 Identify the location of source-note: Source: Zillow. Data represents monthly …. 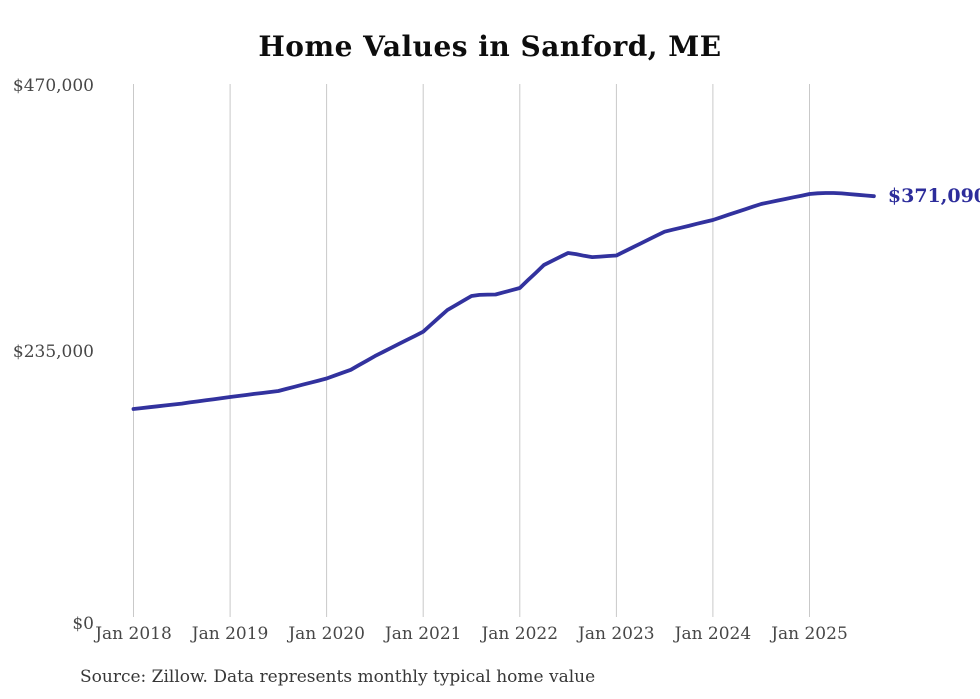
(338, 677).